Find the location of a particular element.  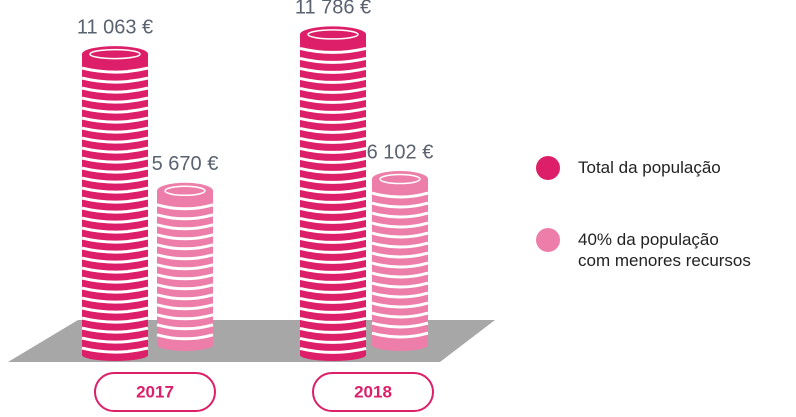

x-tick-label: 2017 is located at coordinates (155, 391).